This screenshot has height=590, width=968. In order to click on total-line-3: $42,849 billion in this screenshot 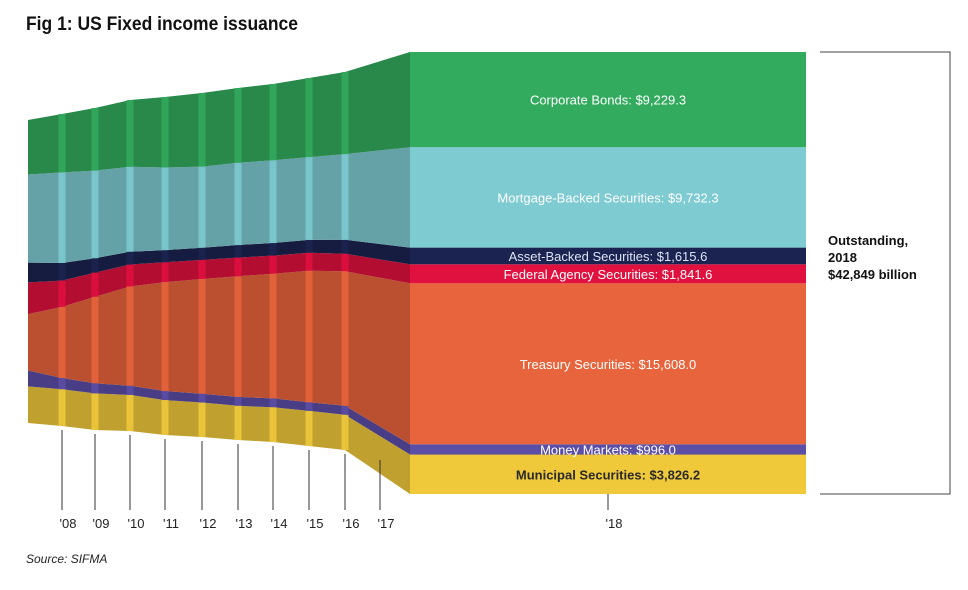, I will do `click(872, 274)`.